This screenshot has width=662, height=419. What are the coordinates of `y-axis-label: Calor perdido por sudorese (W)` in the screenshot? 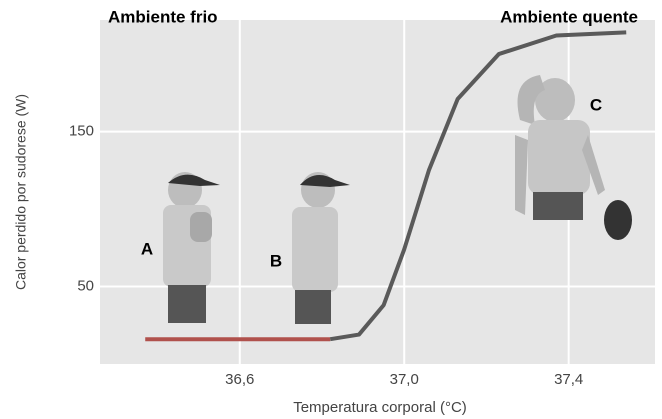 It's located at (21, 192).